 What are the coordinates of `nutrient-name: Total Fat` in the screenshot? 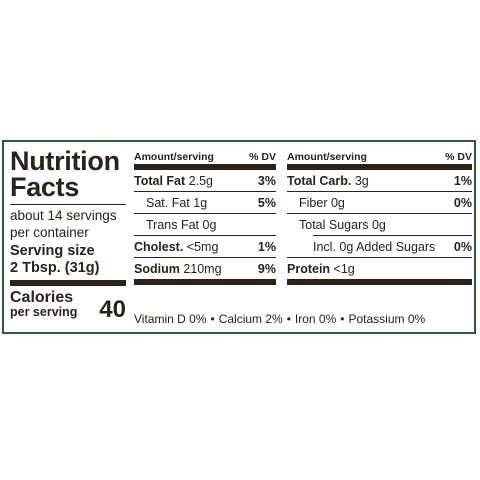 It's located at (160, 181).